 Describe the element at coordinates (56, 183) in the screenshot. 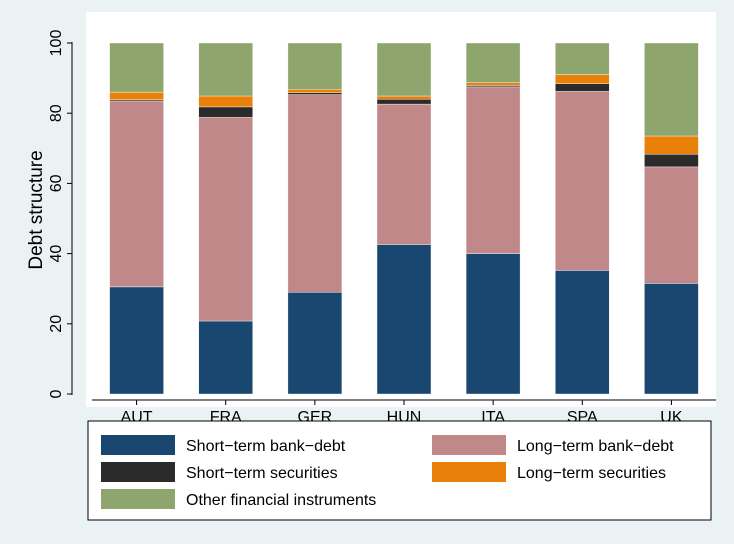

I see `y-tick-label: 60` at that location.